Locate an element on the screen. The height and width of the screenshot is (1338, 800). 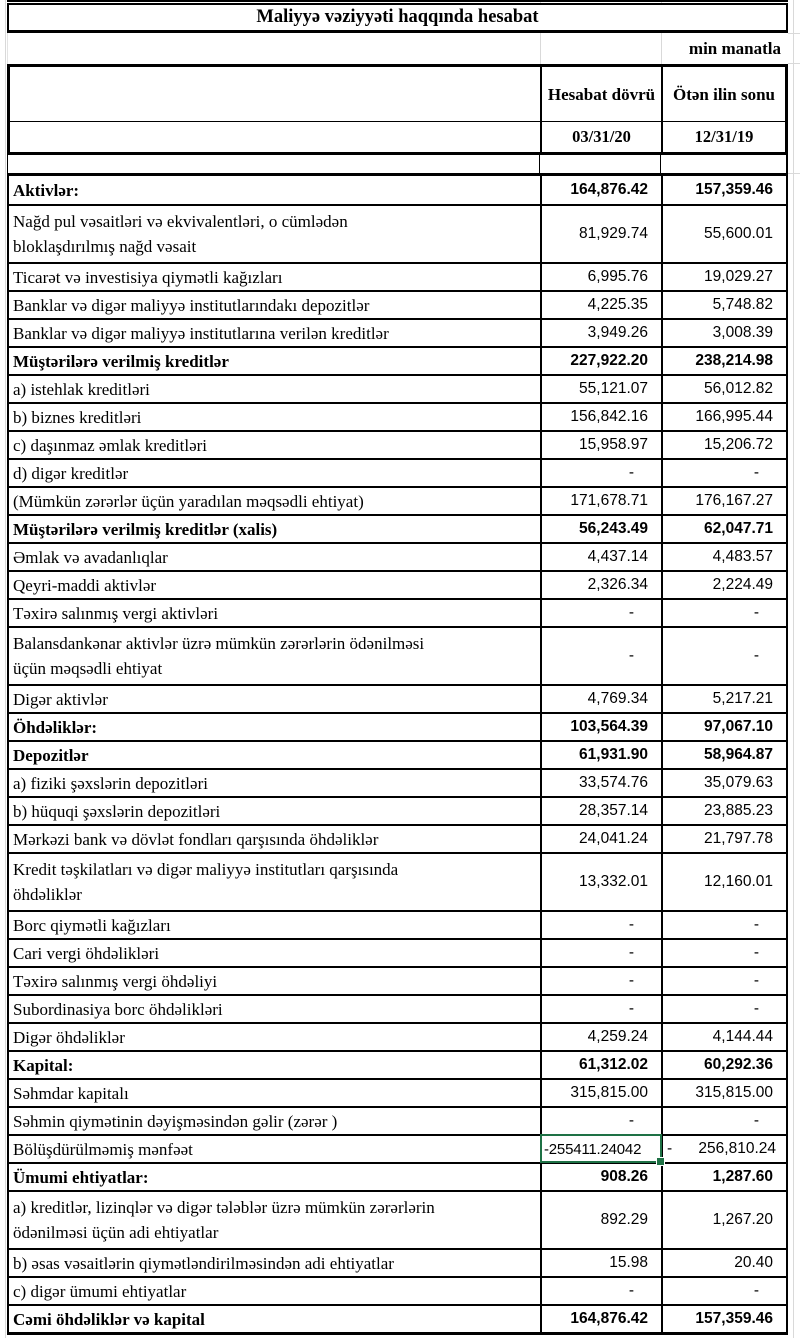
row-label-cell: b) biznes kreditləri is located at coordinates (77, 417).